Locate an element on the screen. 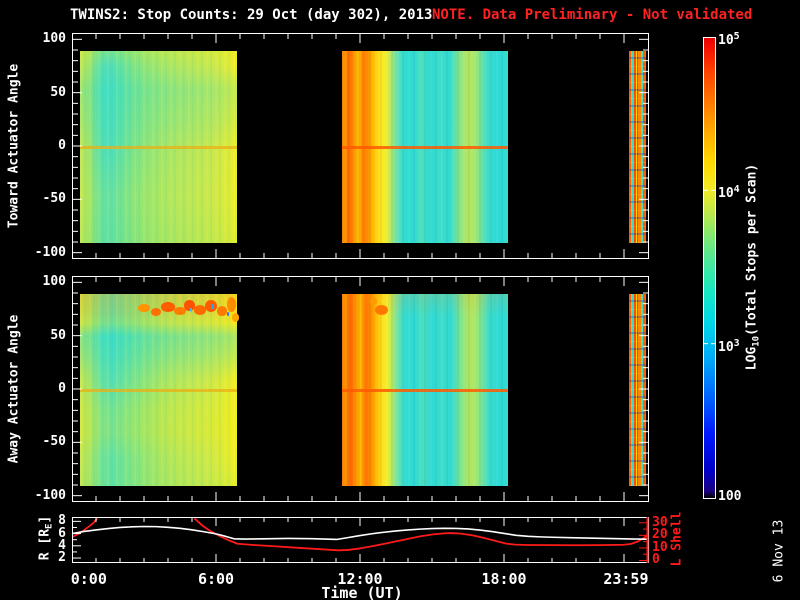  colorbar-tick-label: 10³ is located at coordinates (729, 345).